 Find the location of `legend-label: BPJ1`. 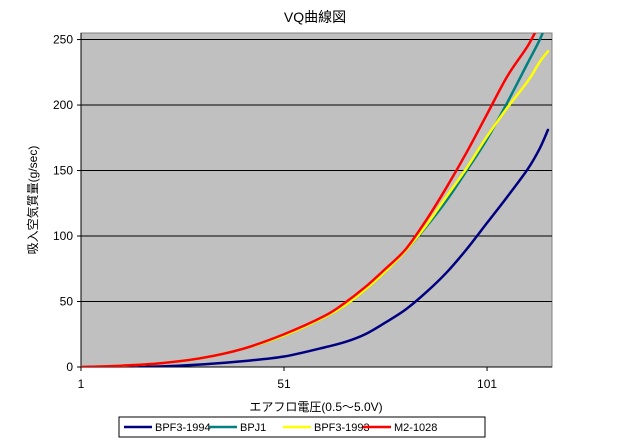

legend-label: BPJ1 is located at coordinates (253, 428).